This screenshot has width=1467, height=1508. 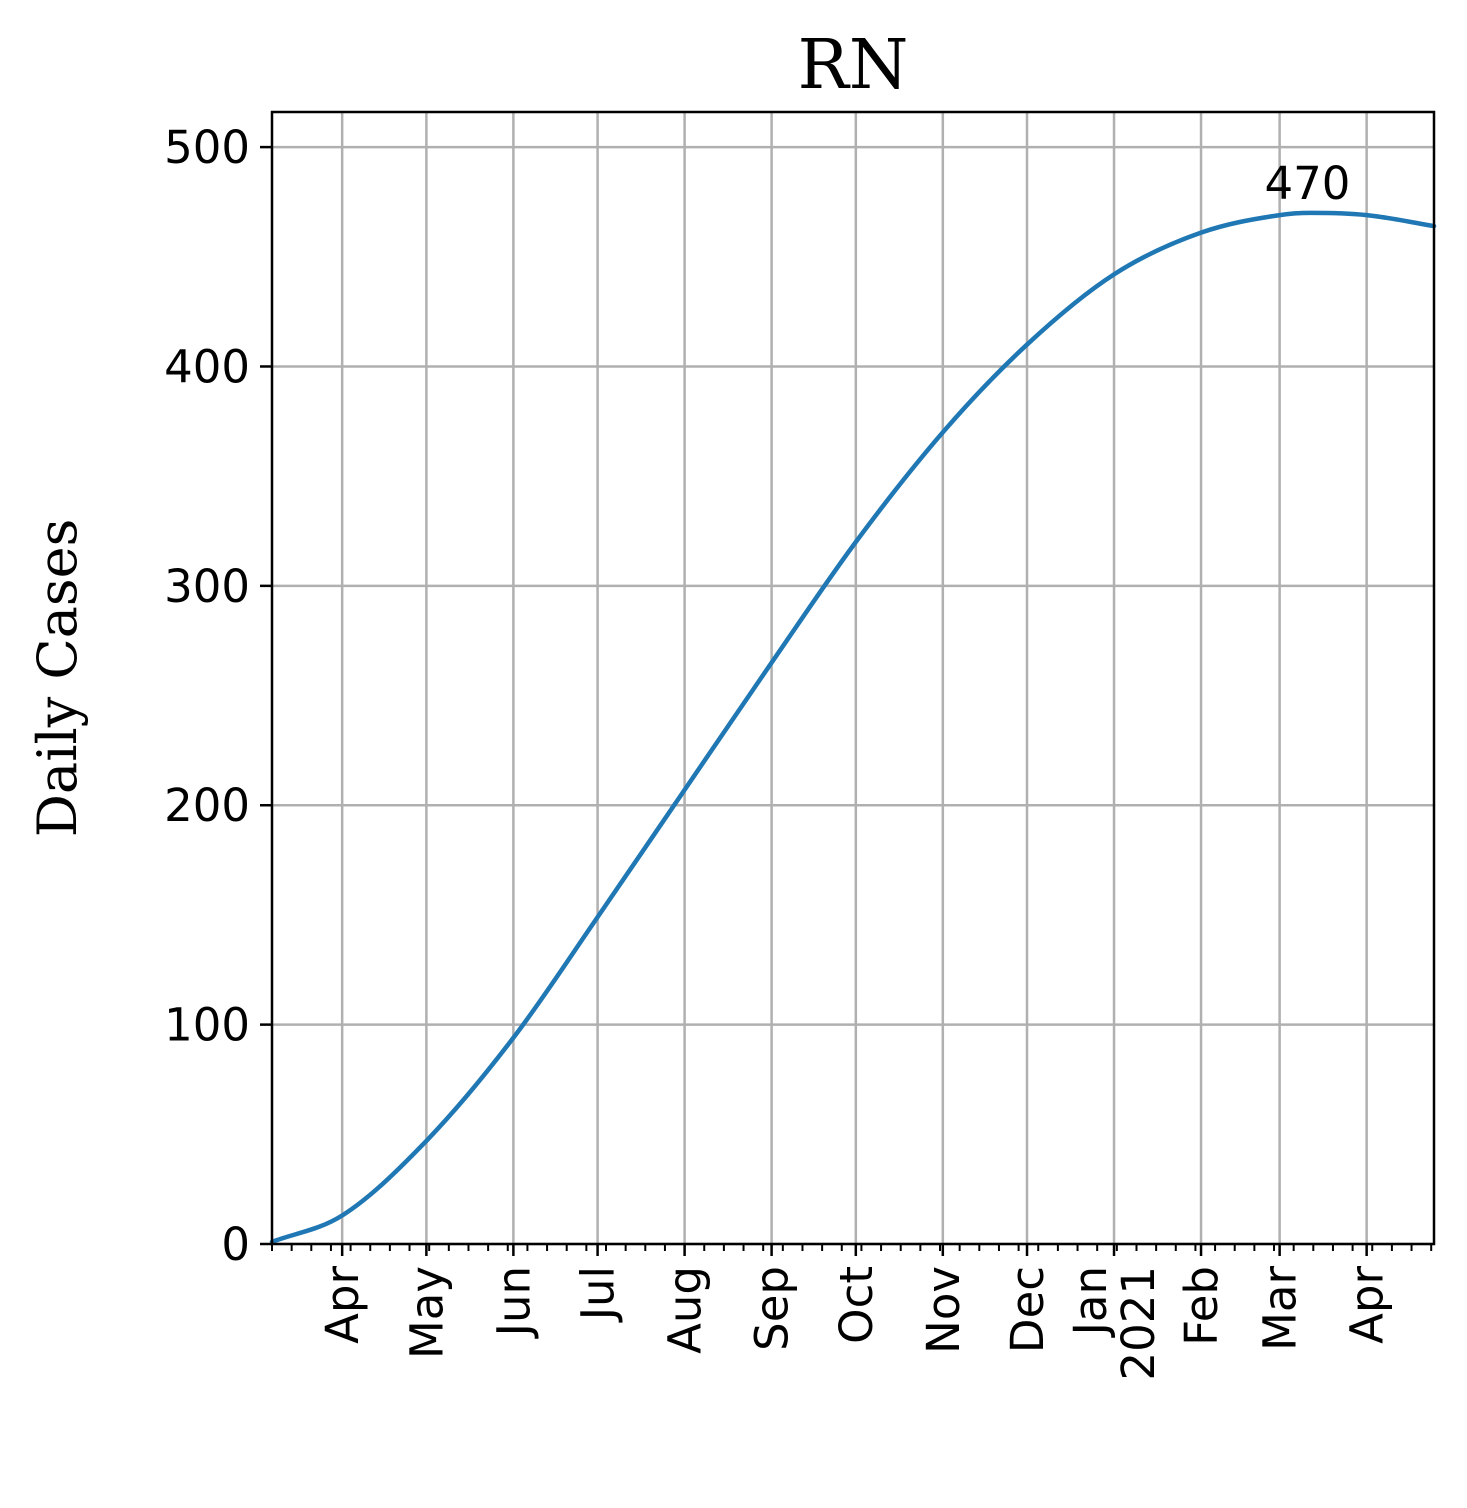 I want to click on peak-annotation: 470, so click(x=1308, y=183).